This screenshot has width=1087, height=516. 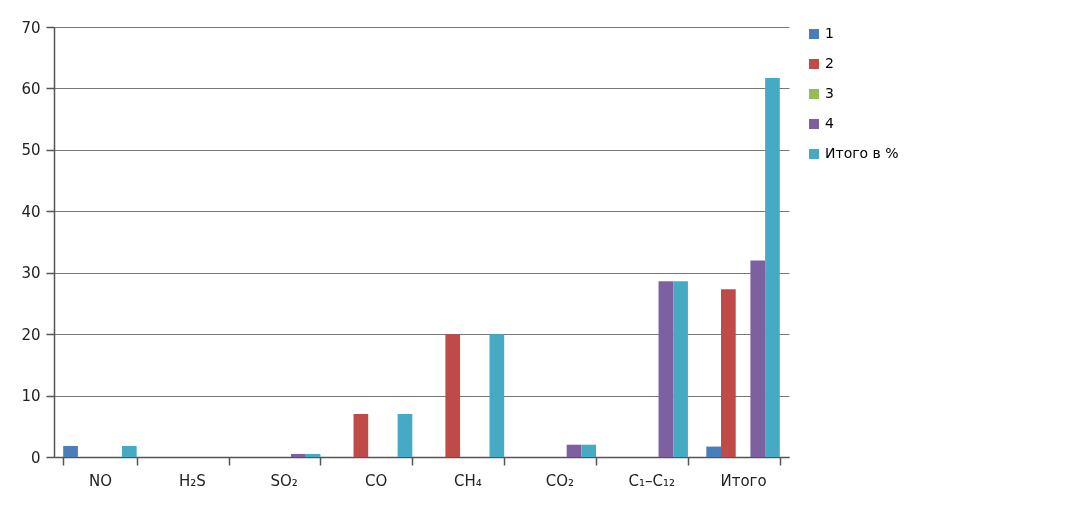 I want to click on x-tick-label: C₁–C₁₂, so click(x=651, y=480).